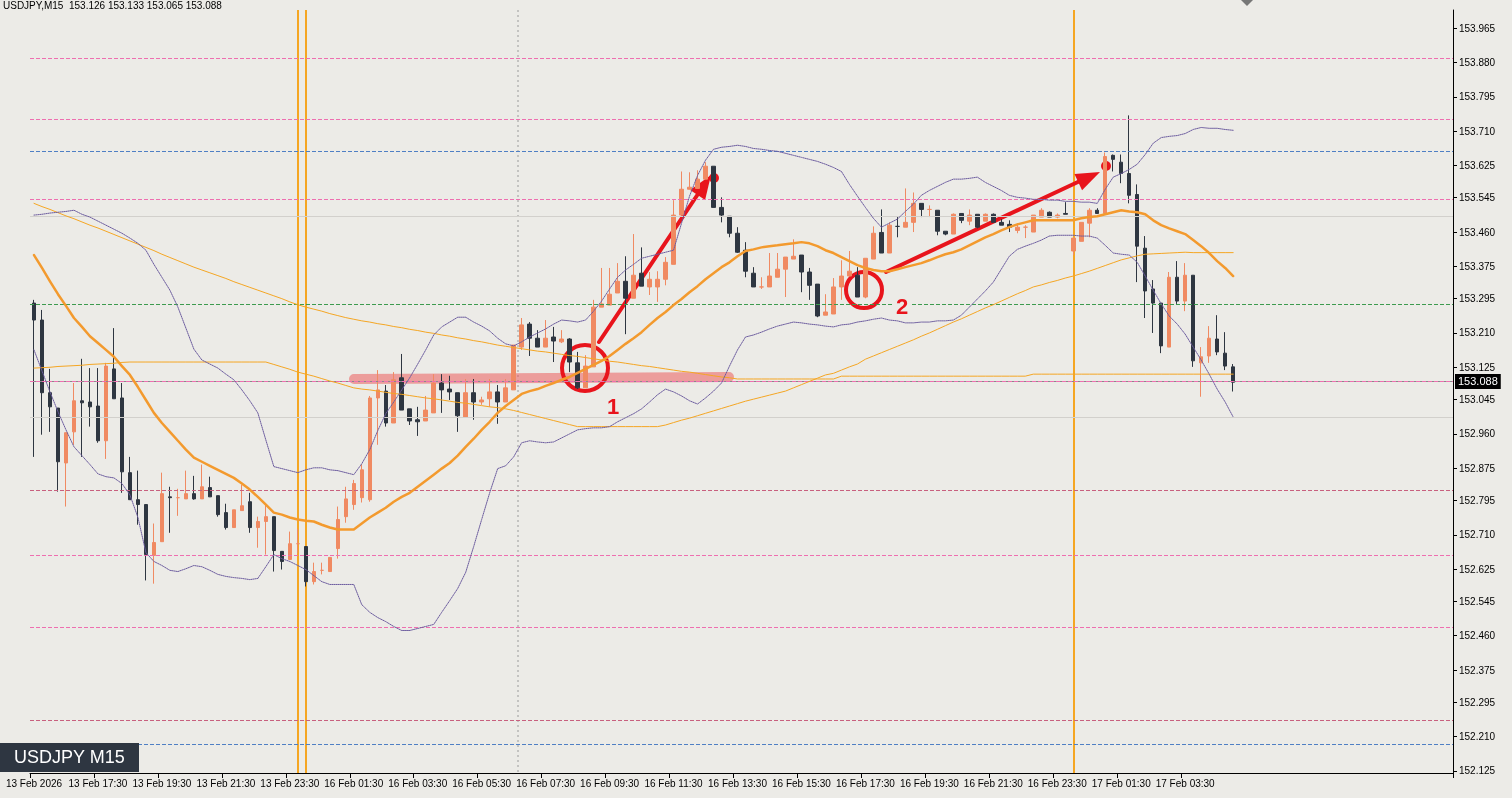 This screenshot has width=1512, height=798. I want to click on y-tick-label: 153.880, so click(1477, 62).